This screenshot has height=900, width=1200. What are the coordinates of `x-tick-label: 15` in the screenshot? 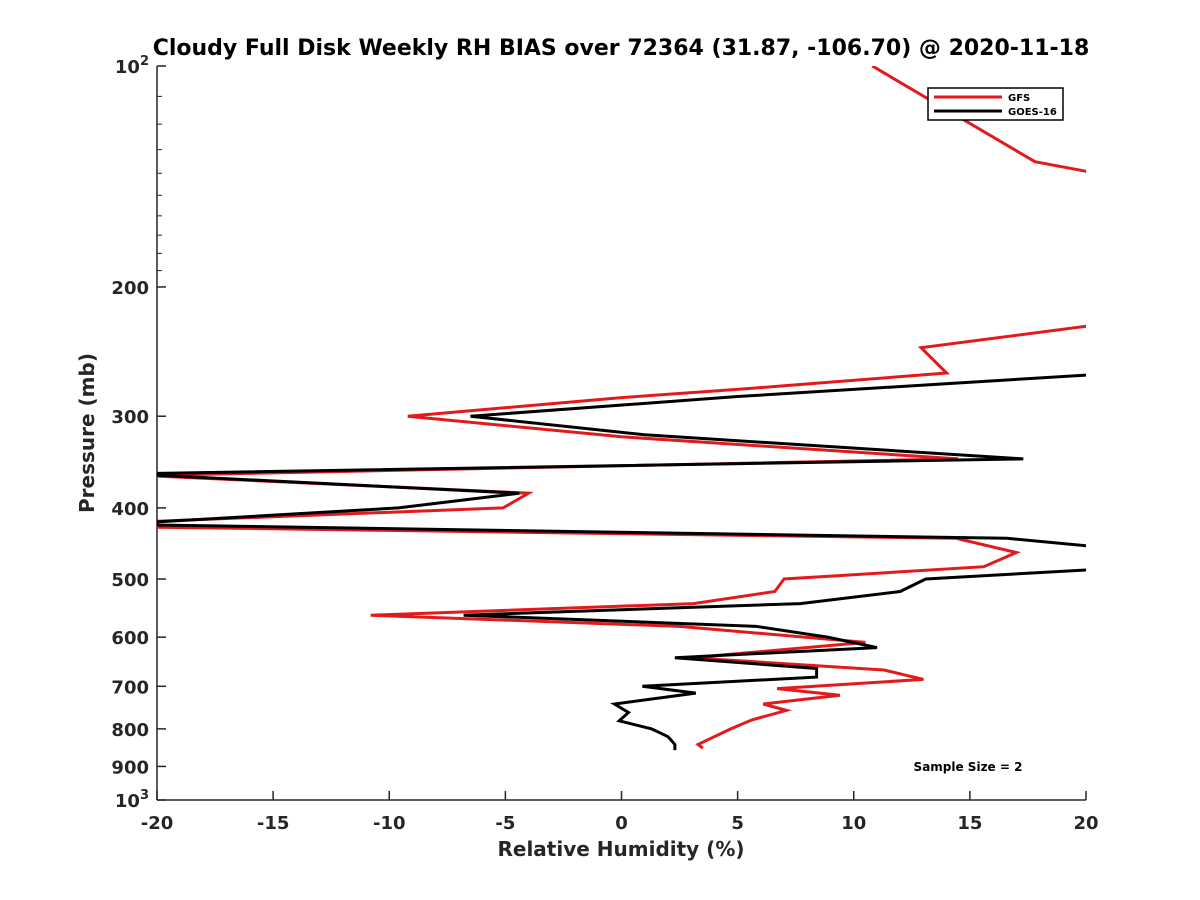 It's located at (969, 823).